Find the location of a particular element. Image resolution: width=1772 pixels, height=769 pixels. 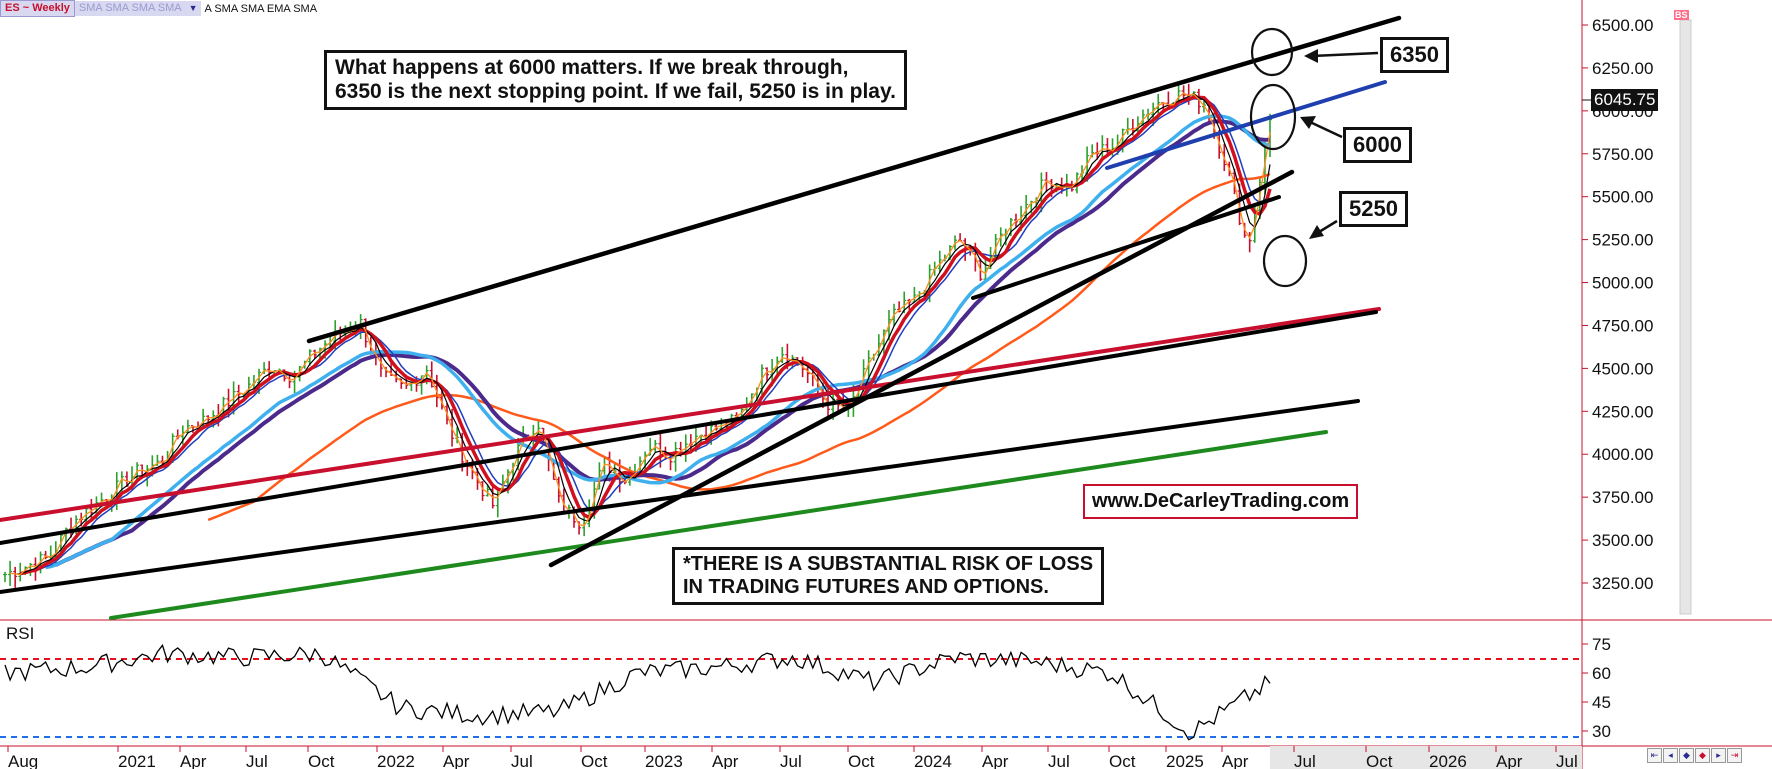

price-tick-label: 4250.00 is located at coordinates (1622, 411).